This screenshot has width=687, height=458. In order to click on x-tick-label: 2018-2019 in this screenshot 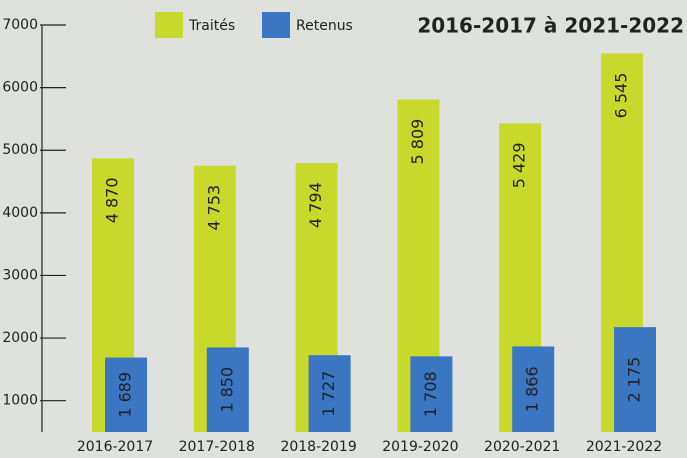, I will do `click(318, 447)`.